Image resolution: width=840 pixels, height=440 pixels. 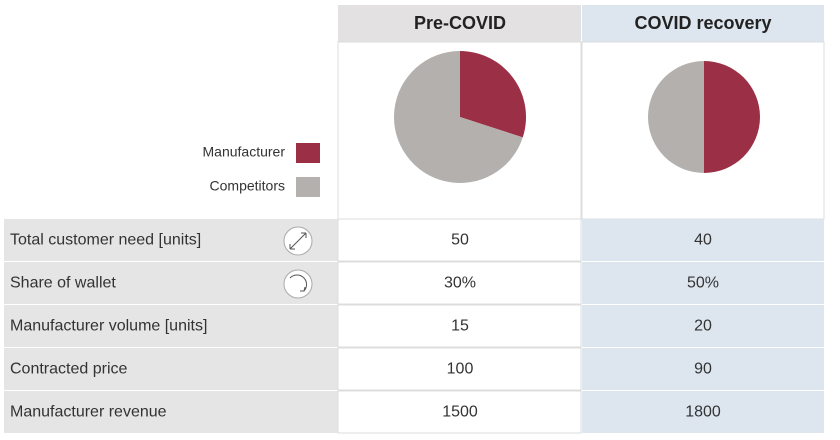 I want to click on column-title: Pre-COVID, so click(x=460, y=23).